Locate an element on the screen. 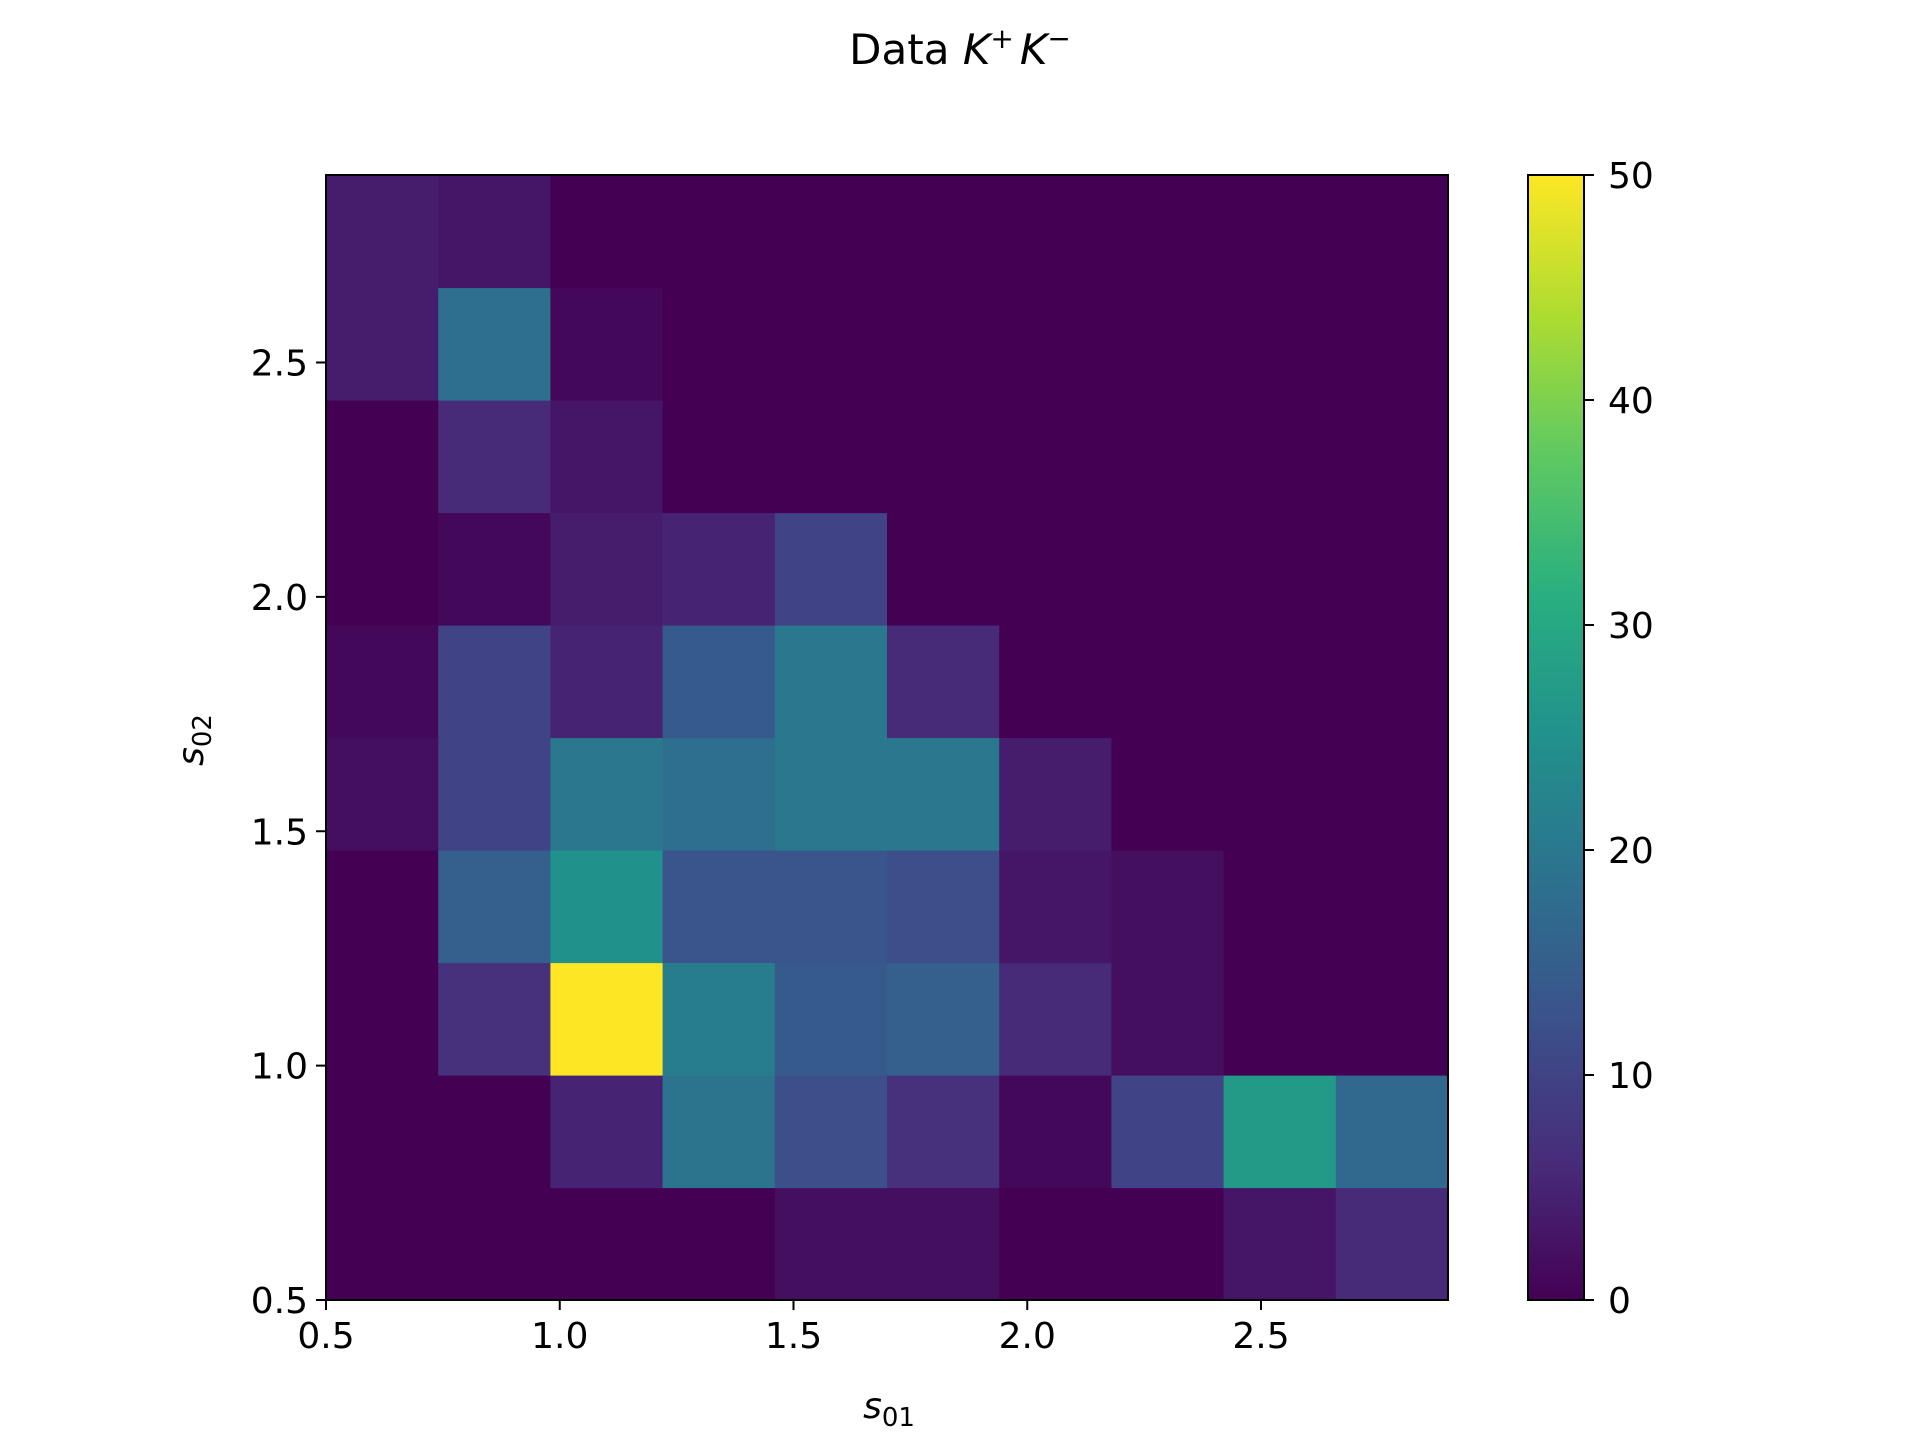  svg-text:Data K+K−: Data K+ K− is located at coordinates (960, 48).